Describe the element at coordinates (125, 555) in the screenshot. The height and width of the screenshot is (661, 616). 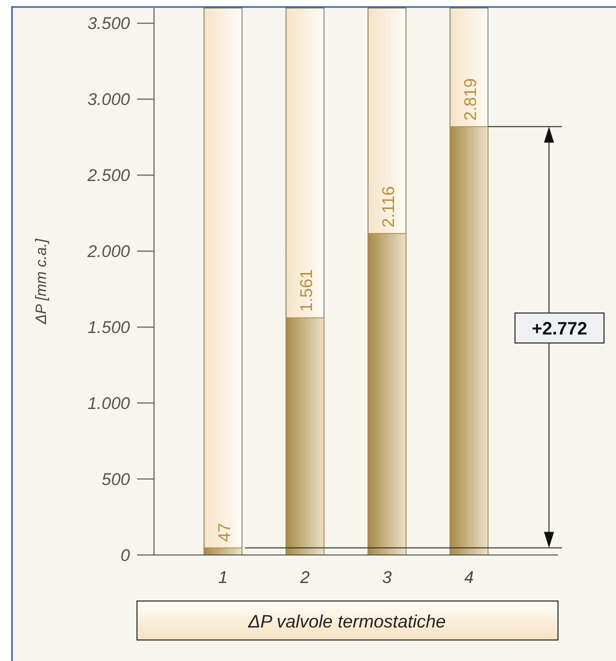
I see `y-tick-label: 0` at that location.